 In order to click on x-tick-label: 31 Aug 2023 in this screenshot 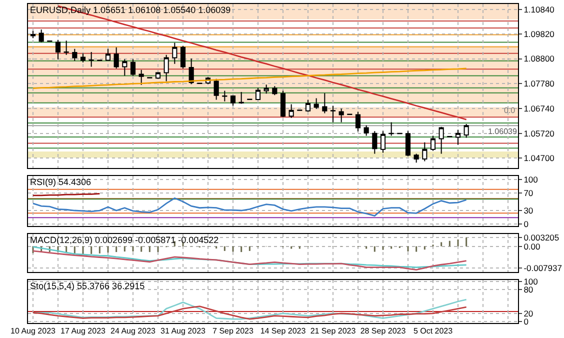, I will do `click(183, 331)`.